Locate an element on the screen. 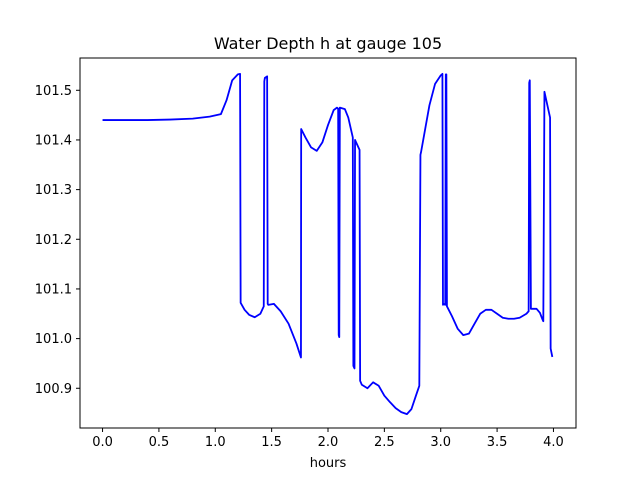 This screenshot has width=640, height=480. x-tick-label: 2.0 is located at coordinates (328, 442).